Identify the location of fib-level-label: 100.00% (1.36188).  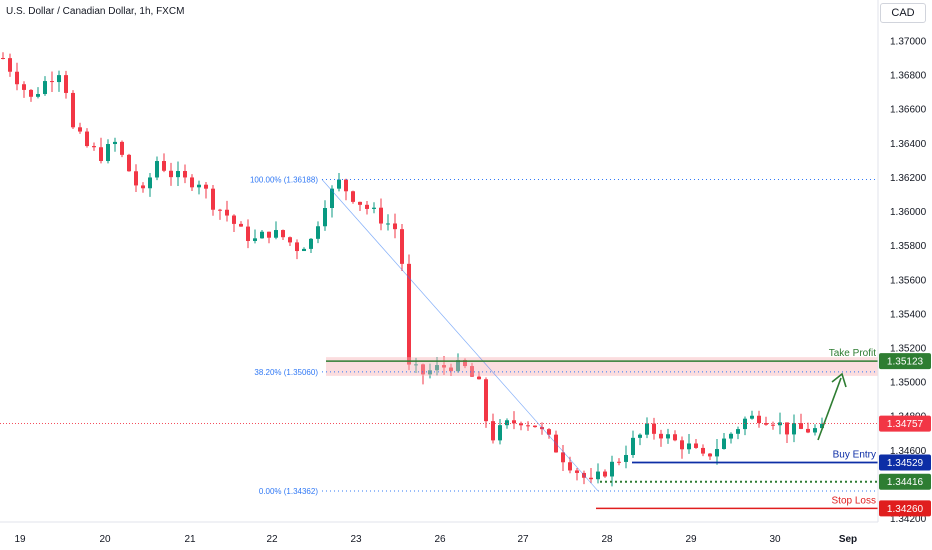
(284, 179).